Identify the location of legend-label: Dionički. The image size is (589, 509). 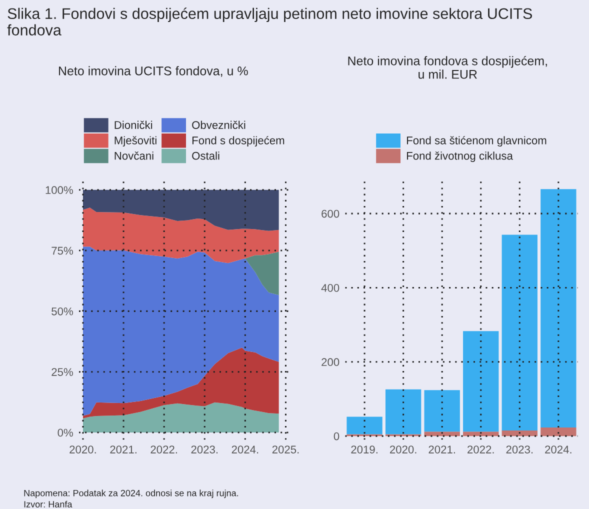
(133, 124).